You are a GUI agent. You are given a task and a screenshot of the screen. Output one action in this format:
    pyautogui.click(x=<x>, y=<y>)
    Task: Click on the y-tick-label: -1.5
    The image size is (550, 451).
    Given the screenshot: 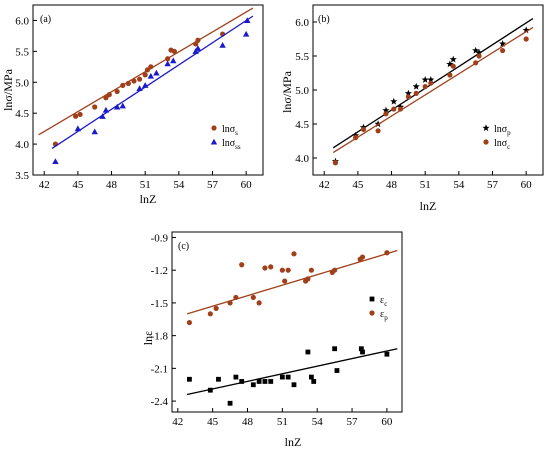 What is the action you would take?
    pyautogui.click(x=160, y=304)
    